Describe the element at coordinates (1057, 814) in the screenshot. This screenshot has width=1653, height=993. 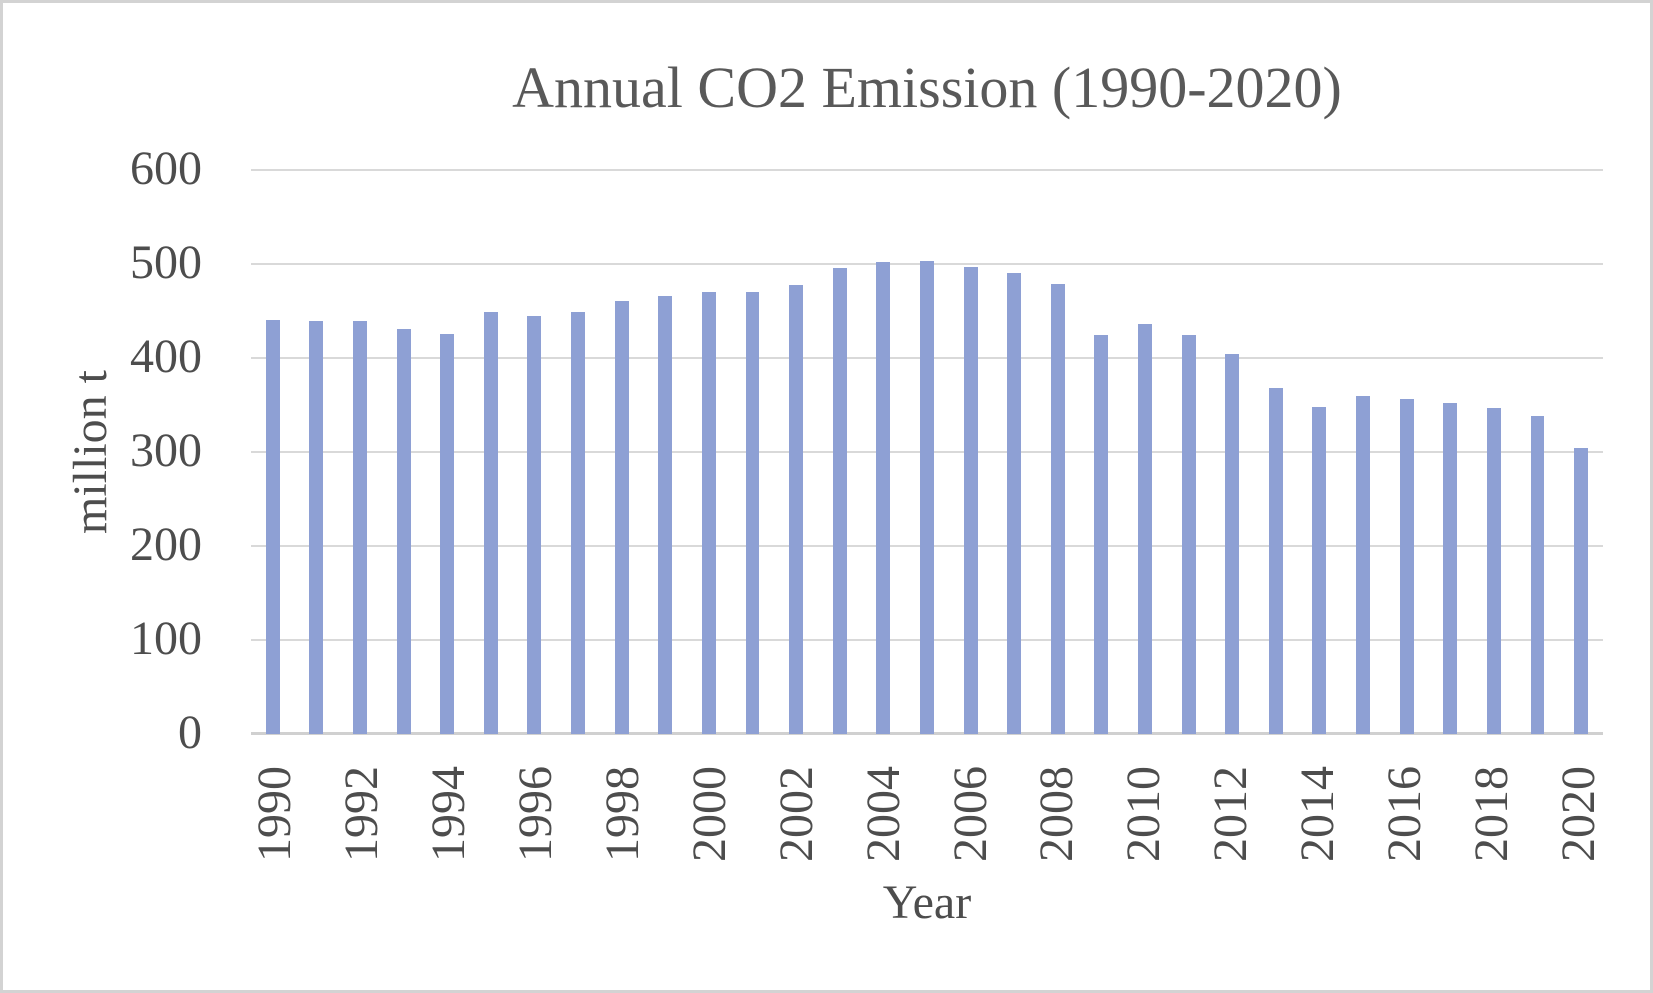
I see `x-tick-2008: 2008` at that location.